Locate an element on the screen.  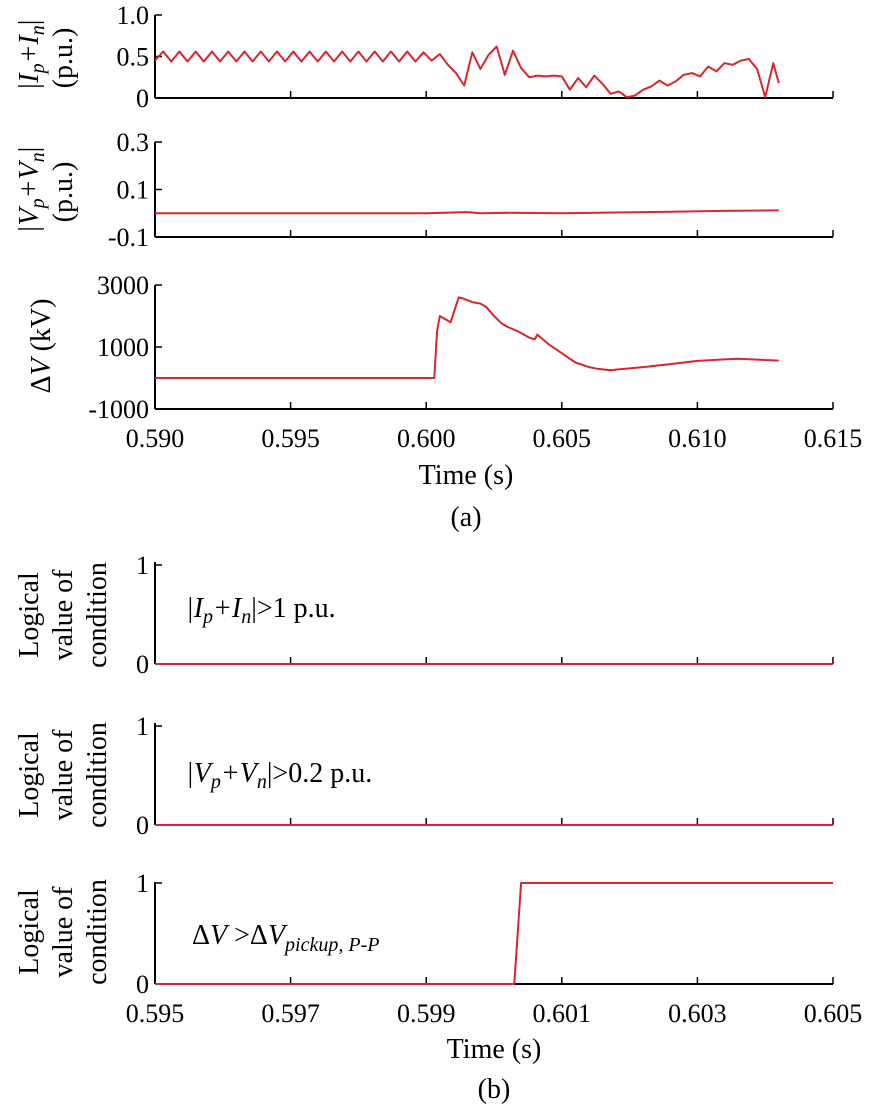
a3-xtick-label: 0.615 is located at coordinates (833, 438).